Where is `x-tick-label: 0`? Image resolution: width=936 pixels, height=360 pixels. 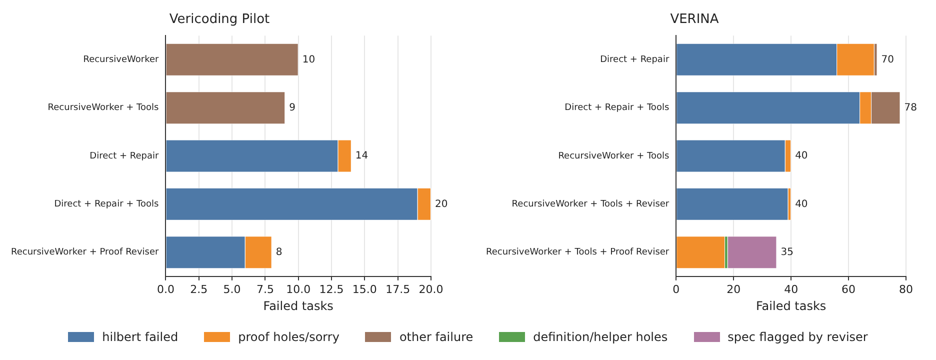
x-tick-label: 0 is located at coordinates (676, 289).